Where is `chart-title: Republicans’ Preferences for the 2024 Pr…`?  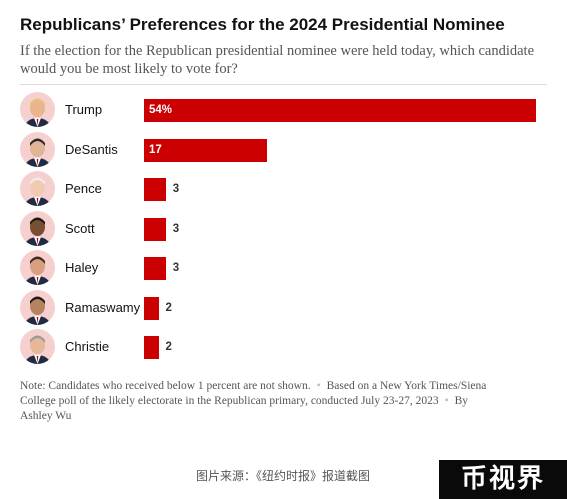
chart-title: Republicans’ Preferences for the 2024 Pr… is located at coordinates (262, 24).